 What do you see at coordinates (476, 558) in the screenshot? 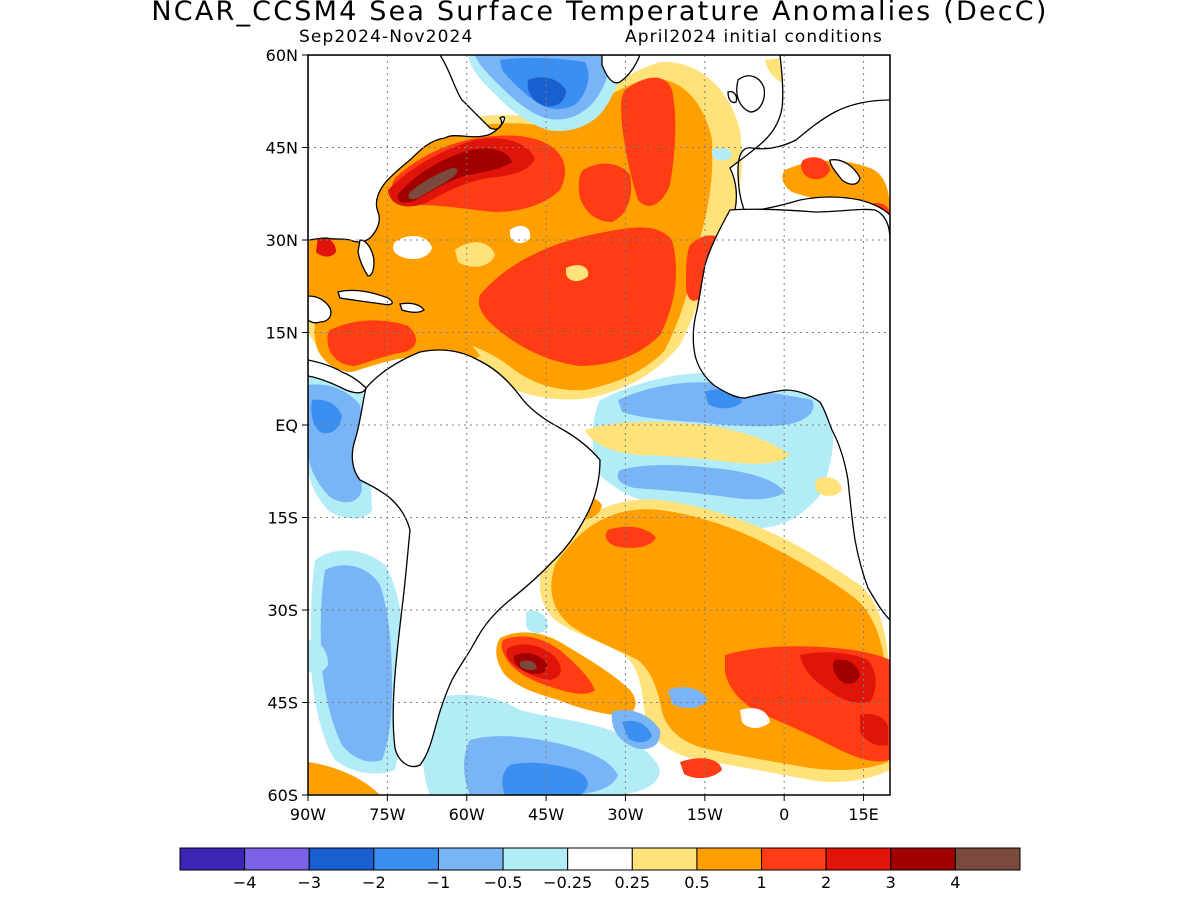
I see `south-america-land` at bounding box center [476, 558].